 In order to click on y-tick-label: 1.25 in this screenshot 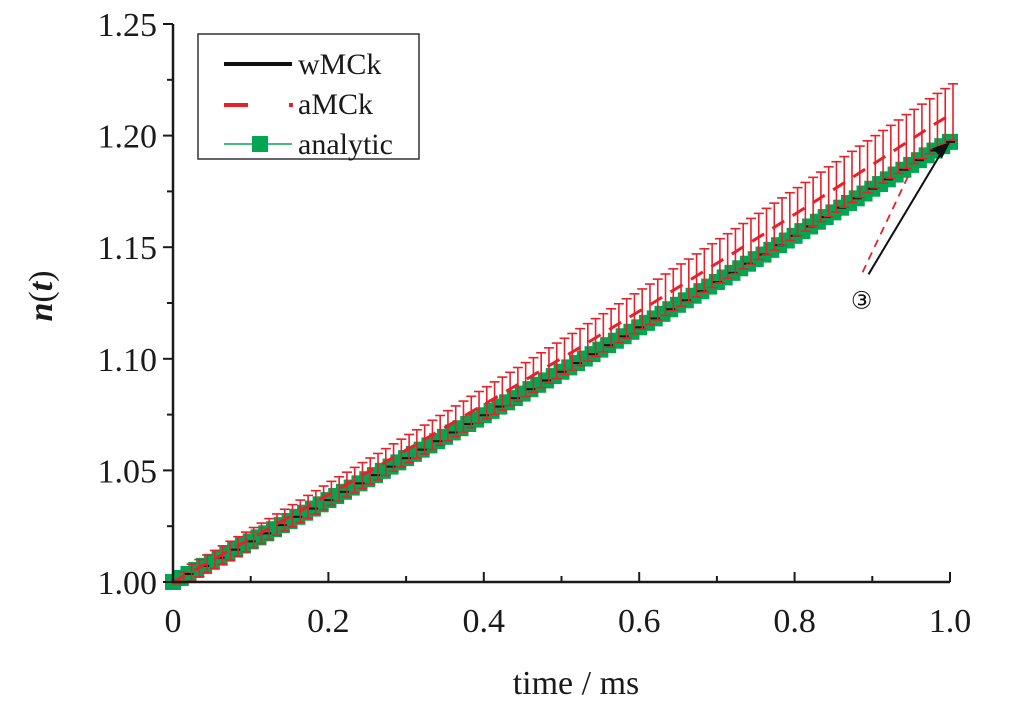, I will do `click(128, 25)`.